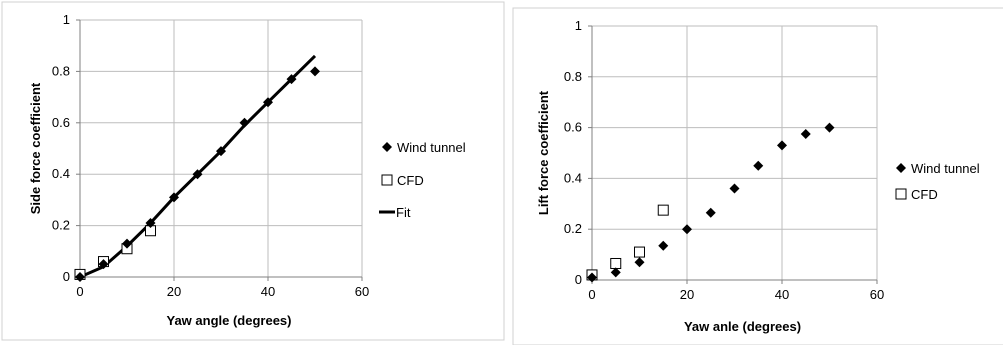 The width and height of the screenshot is (1003, 345). I want to click on y-axis-label: Lift force coefficient, so click(543, 152).